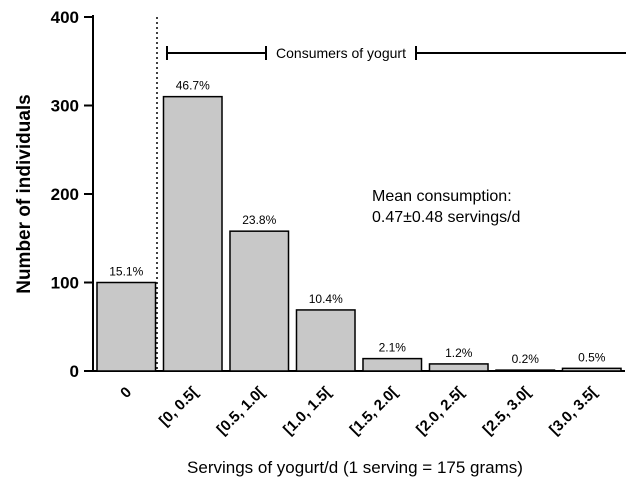  What do you see at coordinates (341, 53) in the screenshot?
I see `annotation: Consumers of yogurt` at bounding box center [341, 53].